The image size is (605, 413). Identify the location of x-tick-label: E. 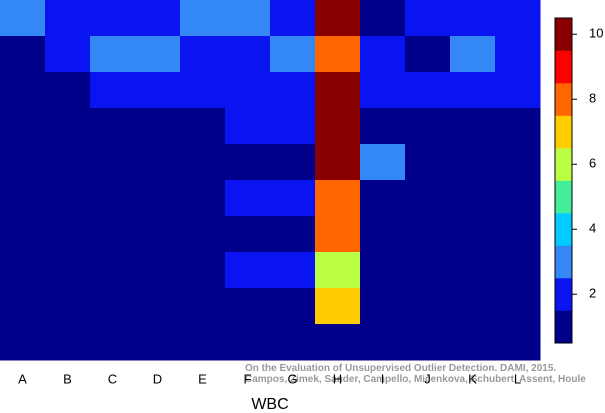
(202, 378).